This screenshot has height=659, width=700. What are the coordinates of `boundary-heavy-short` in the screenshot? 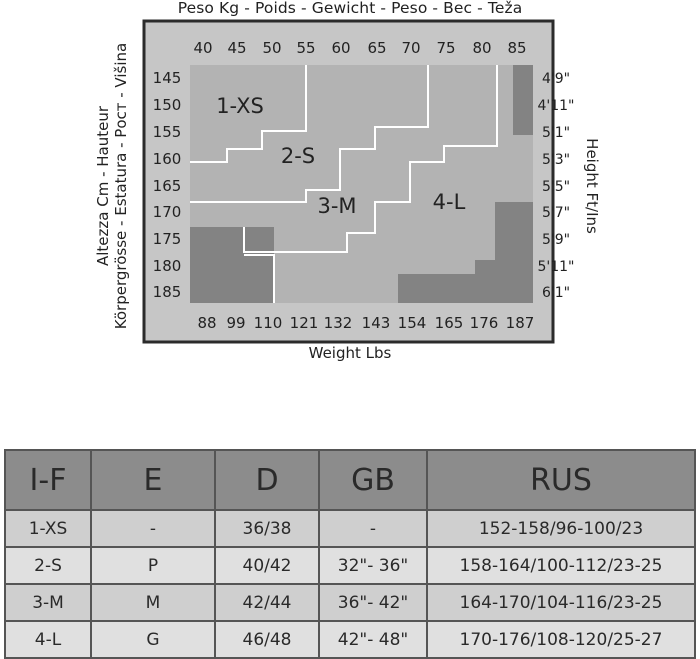 It's located at (259, 278).